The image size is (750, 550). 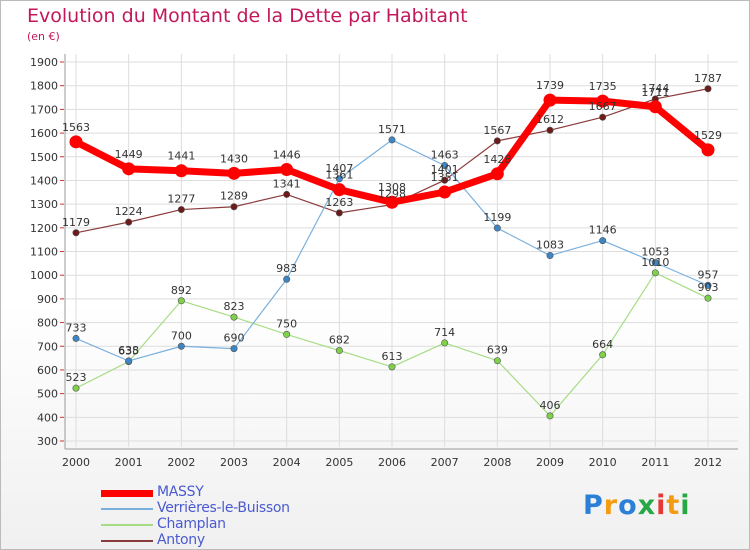 What do you see at coordinates (234, 306) in the screenshot?
I see `data-label-champlan: 823` at bounding box center [234, 306].